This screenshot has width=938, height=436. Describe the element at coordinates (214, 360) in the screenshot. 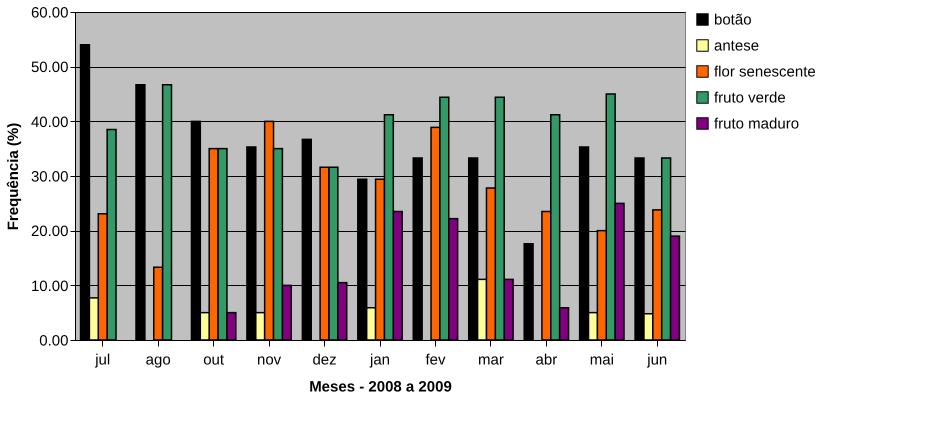

I see `x-tick-label: out` at that location.